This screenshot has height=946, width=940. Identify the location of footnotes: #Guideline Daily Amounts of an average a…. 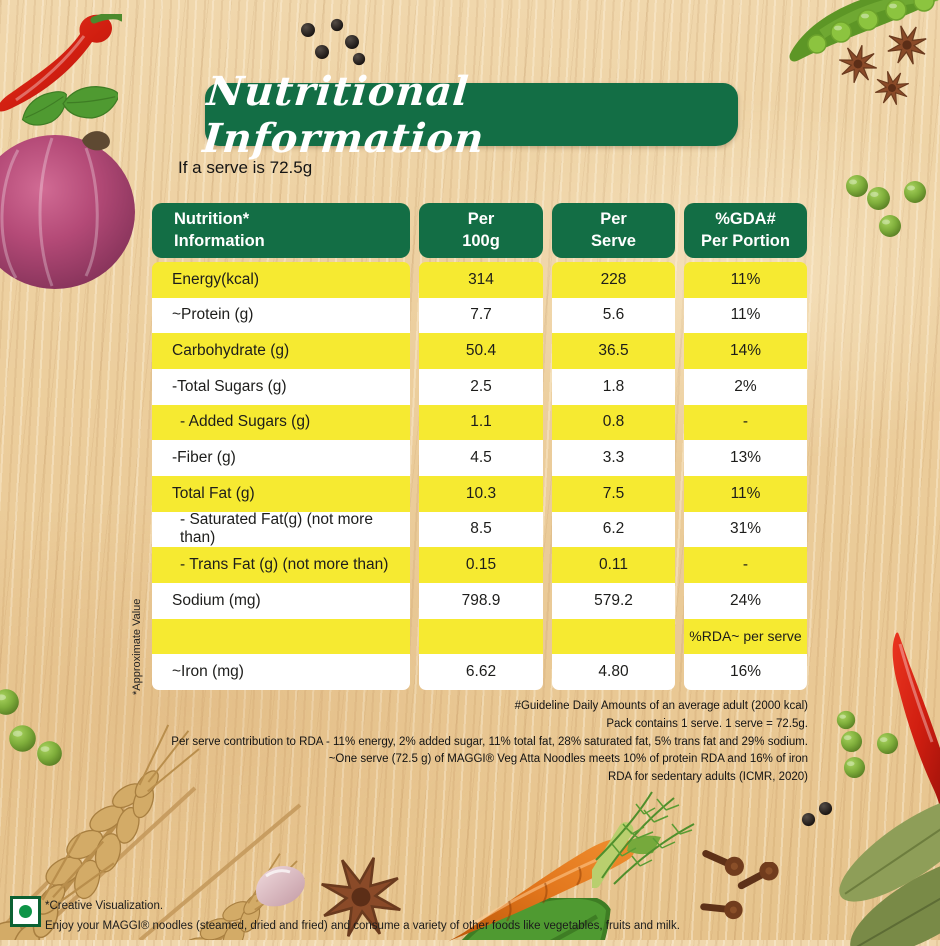
(489, 742).